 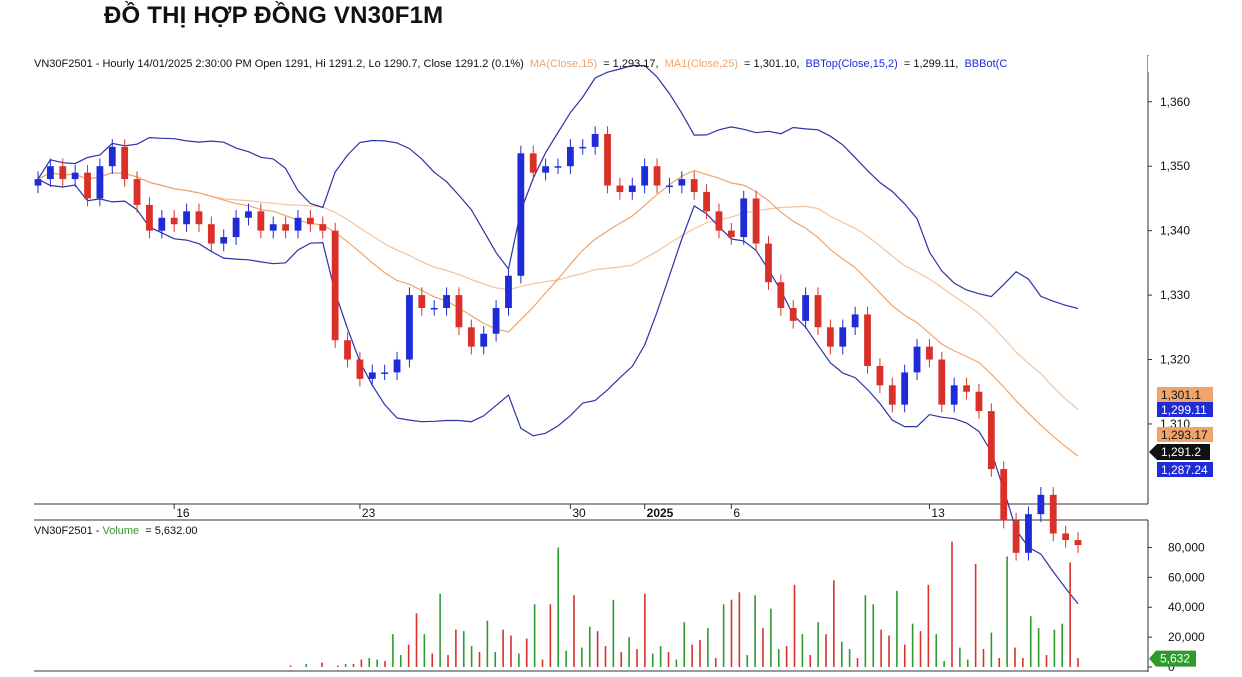 I want to click on date-tick-label: 23, so click(x=369, y=513).